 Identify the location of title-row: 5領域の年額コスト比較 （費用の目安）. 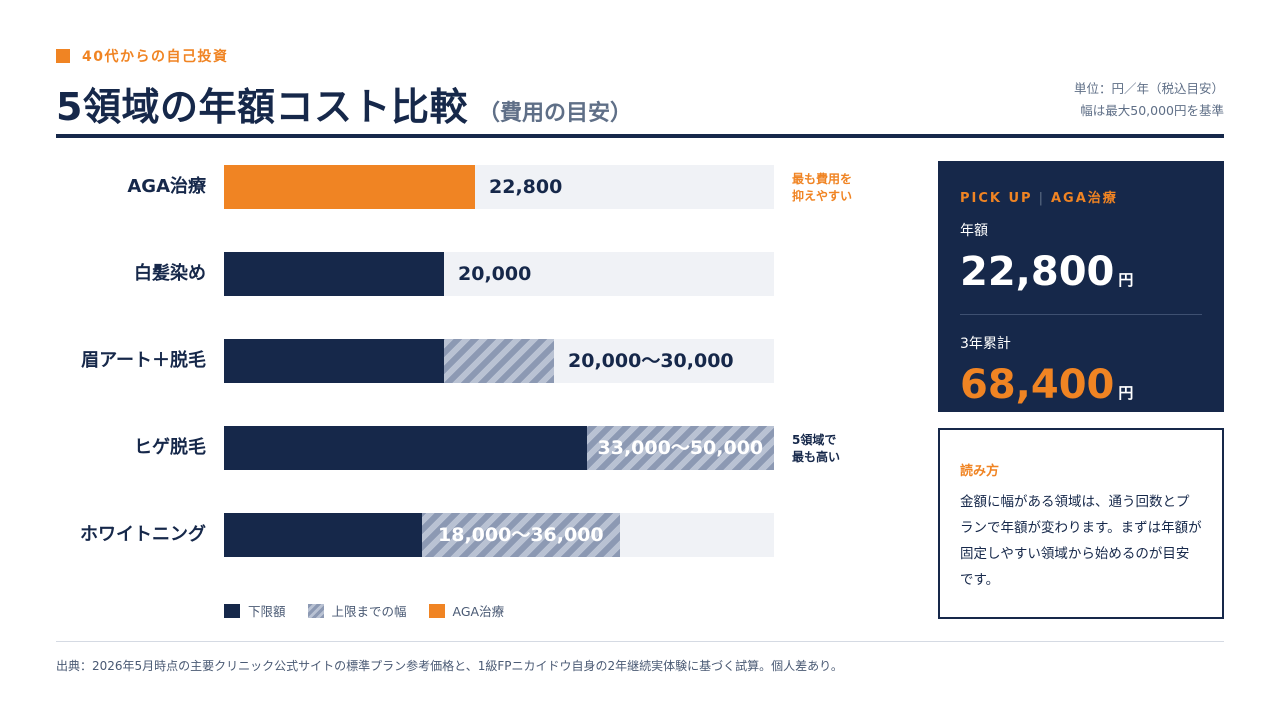
(344, 103).